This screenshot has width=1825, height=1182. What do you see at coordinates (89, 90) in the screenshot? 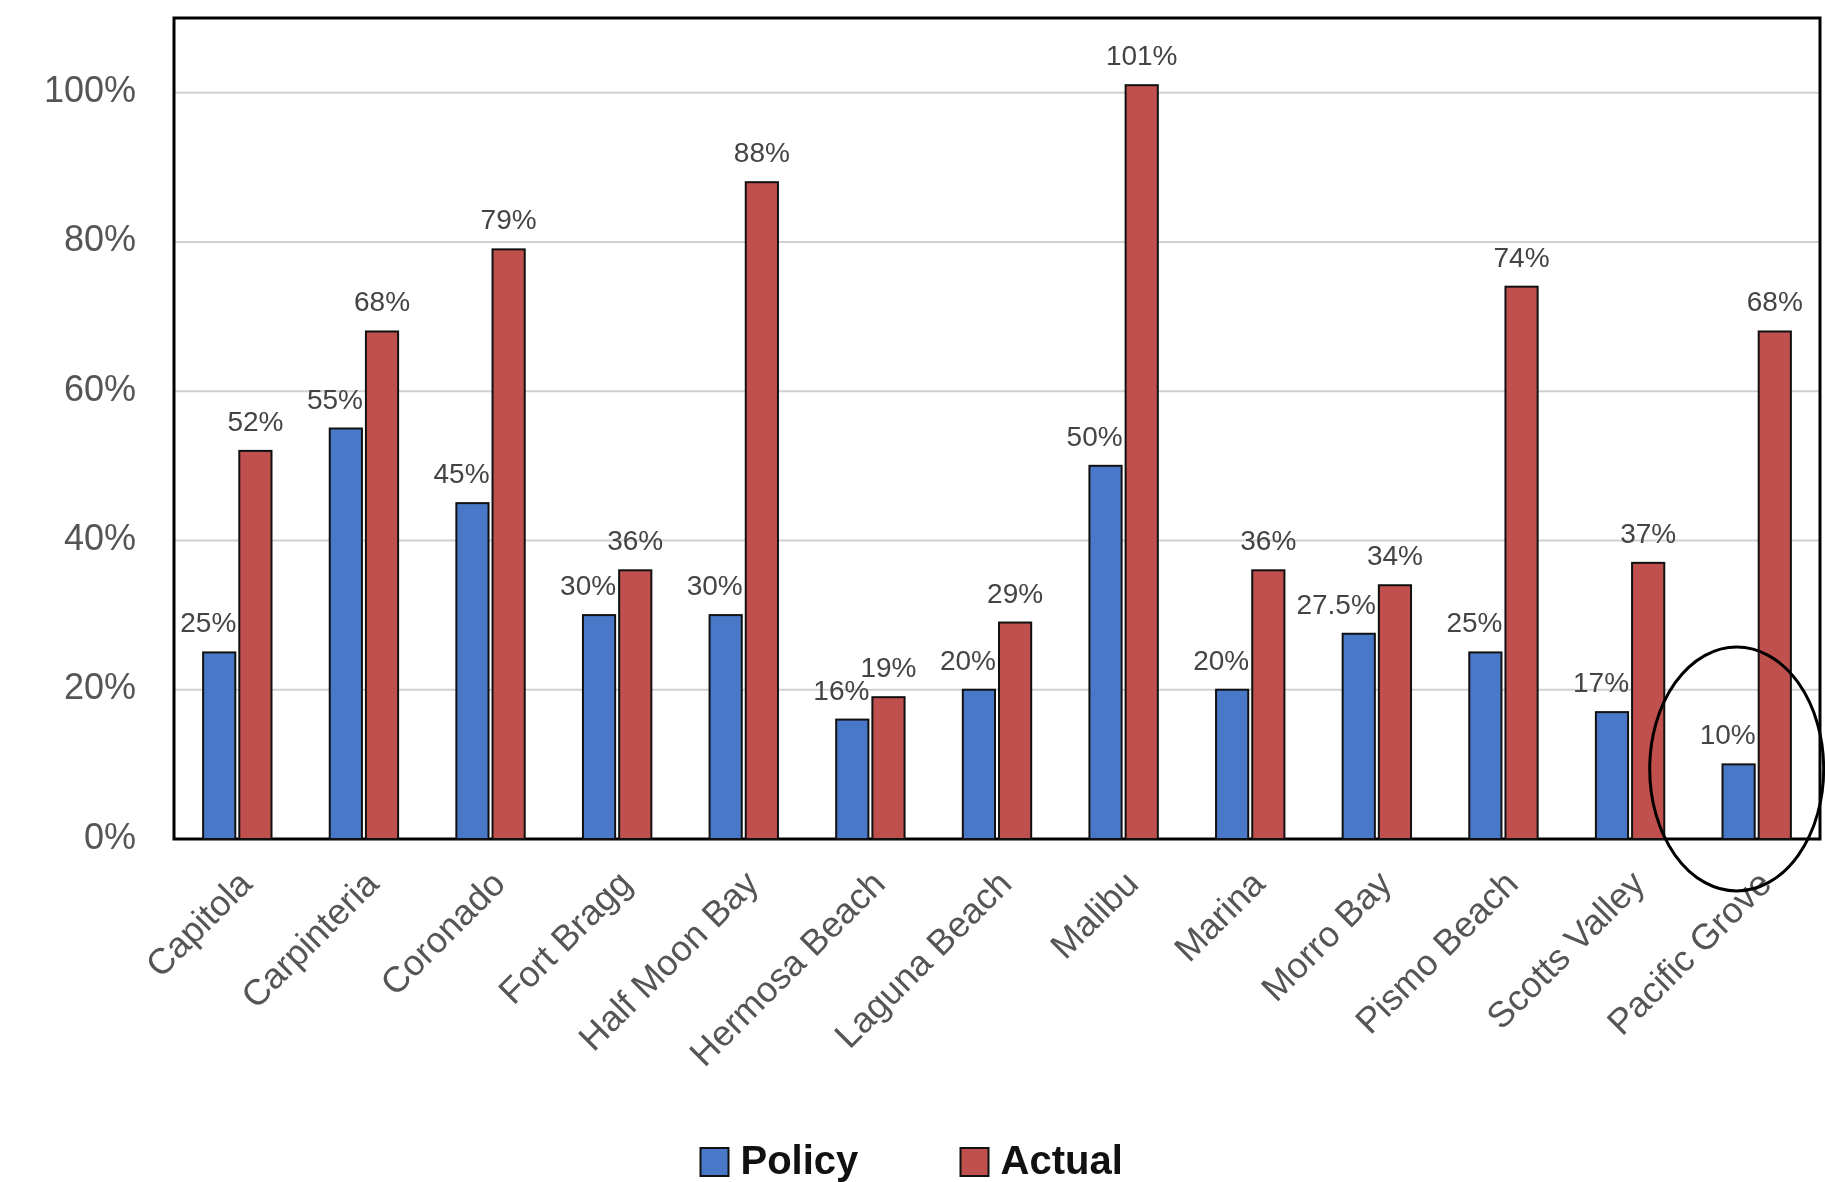
I see `y-tick-label: 100%` at bounding box center [89, 90].